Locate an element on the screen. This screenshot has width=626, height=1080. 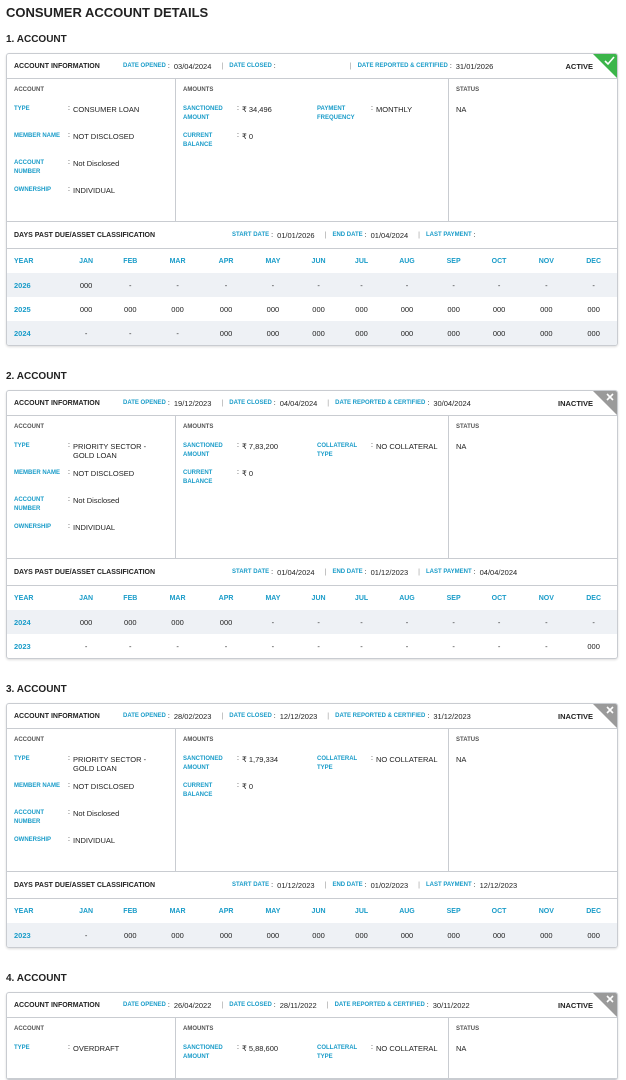
year-cell: 2023 is located at coordinates (35, 935).